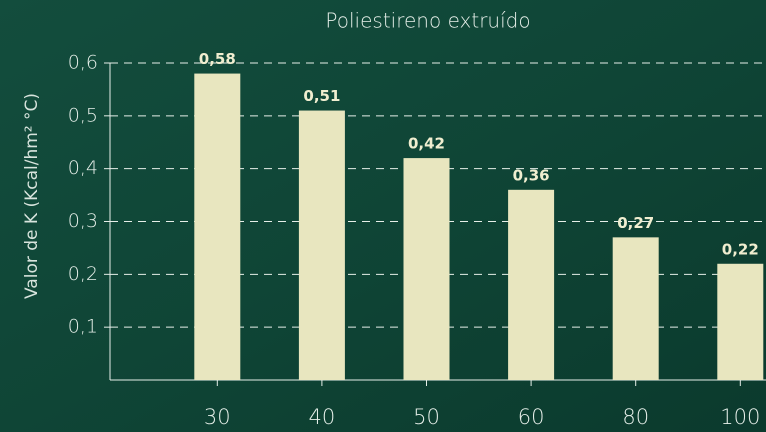 The width and height of the screenshot is (766, 432). I want to click on y-tick-label: 0,5, so click(83, 115).